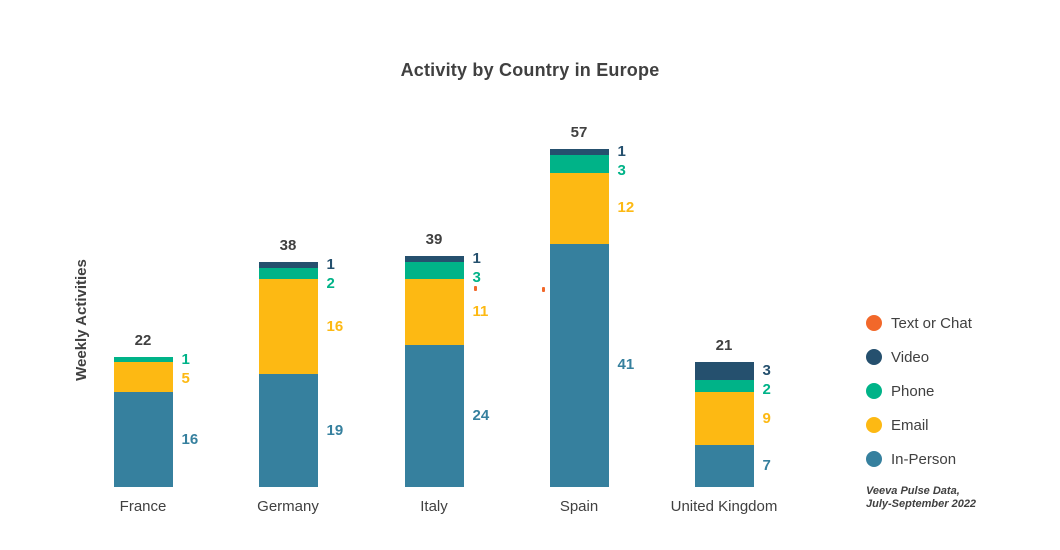  Describe the element at coordinates (766, 466) in the screenshot. I see `segment-value-label: 7` at that location.